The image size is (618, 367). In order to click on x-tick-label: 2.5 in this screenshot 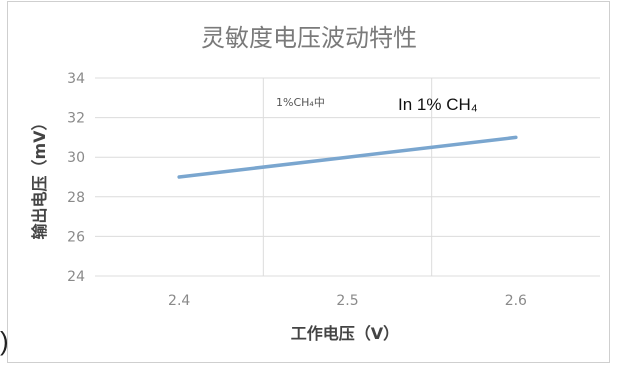, I will do `click(347, 301)`.